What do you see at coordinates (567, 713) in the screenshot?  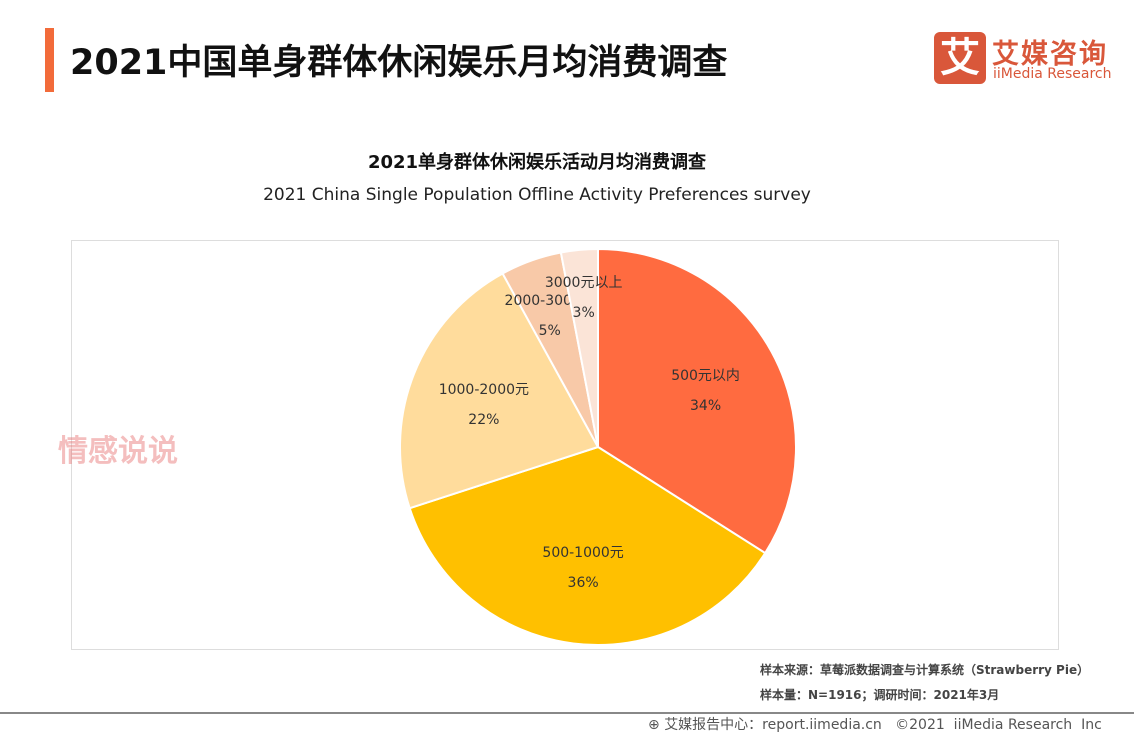 I see `footer-divider` at bounding box center [567, 713].